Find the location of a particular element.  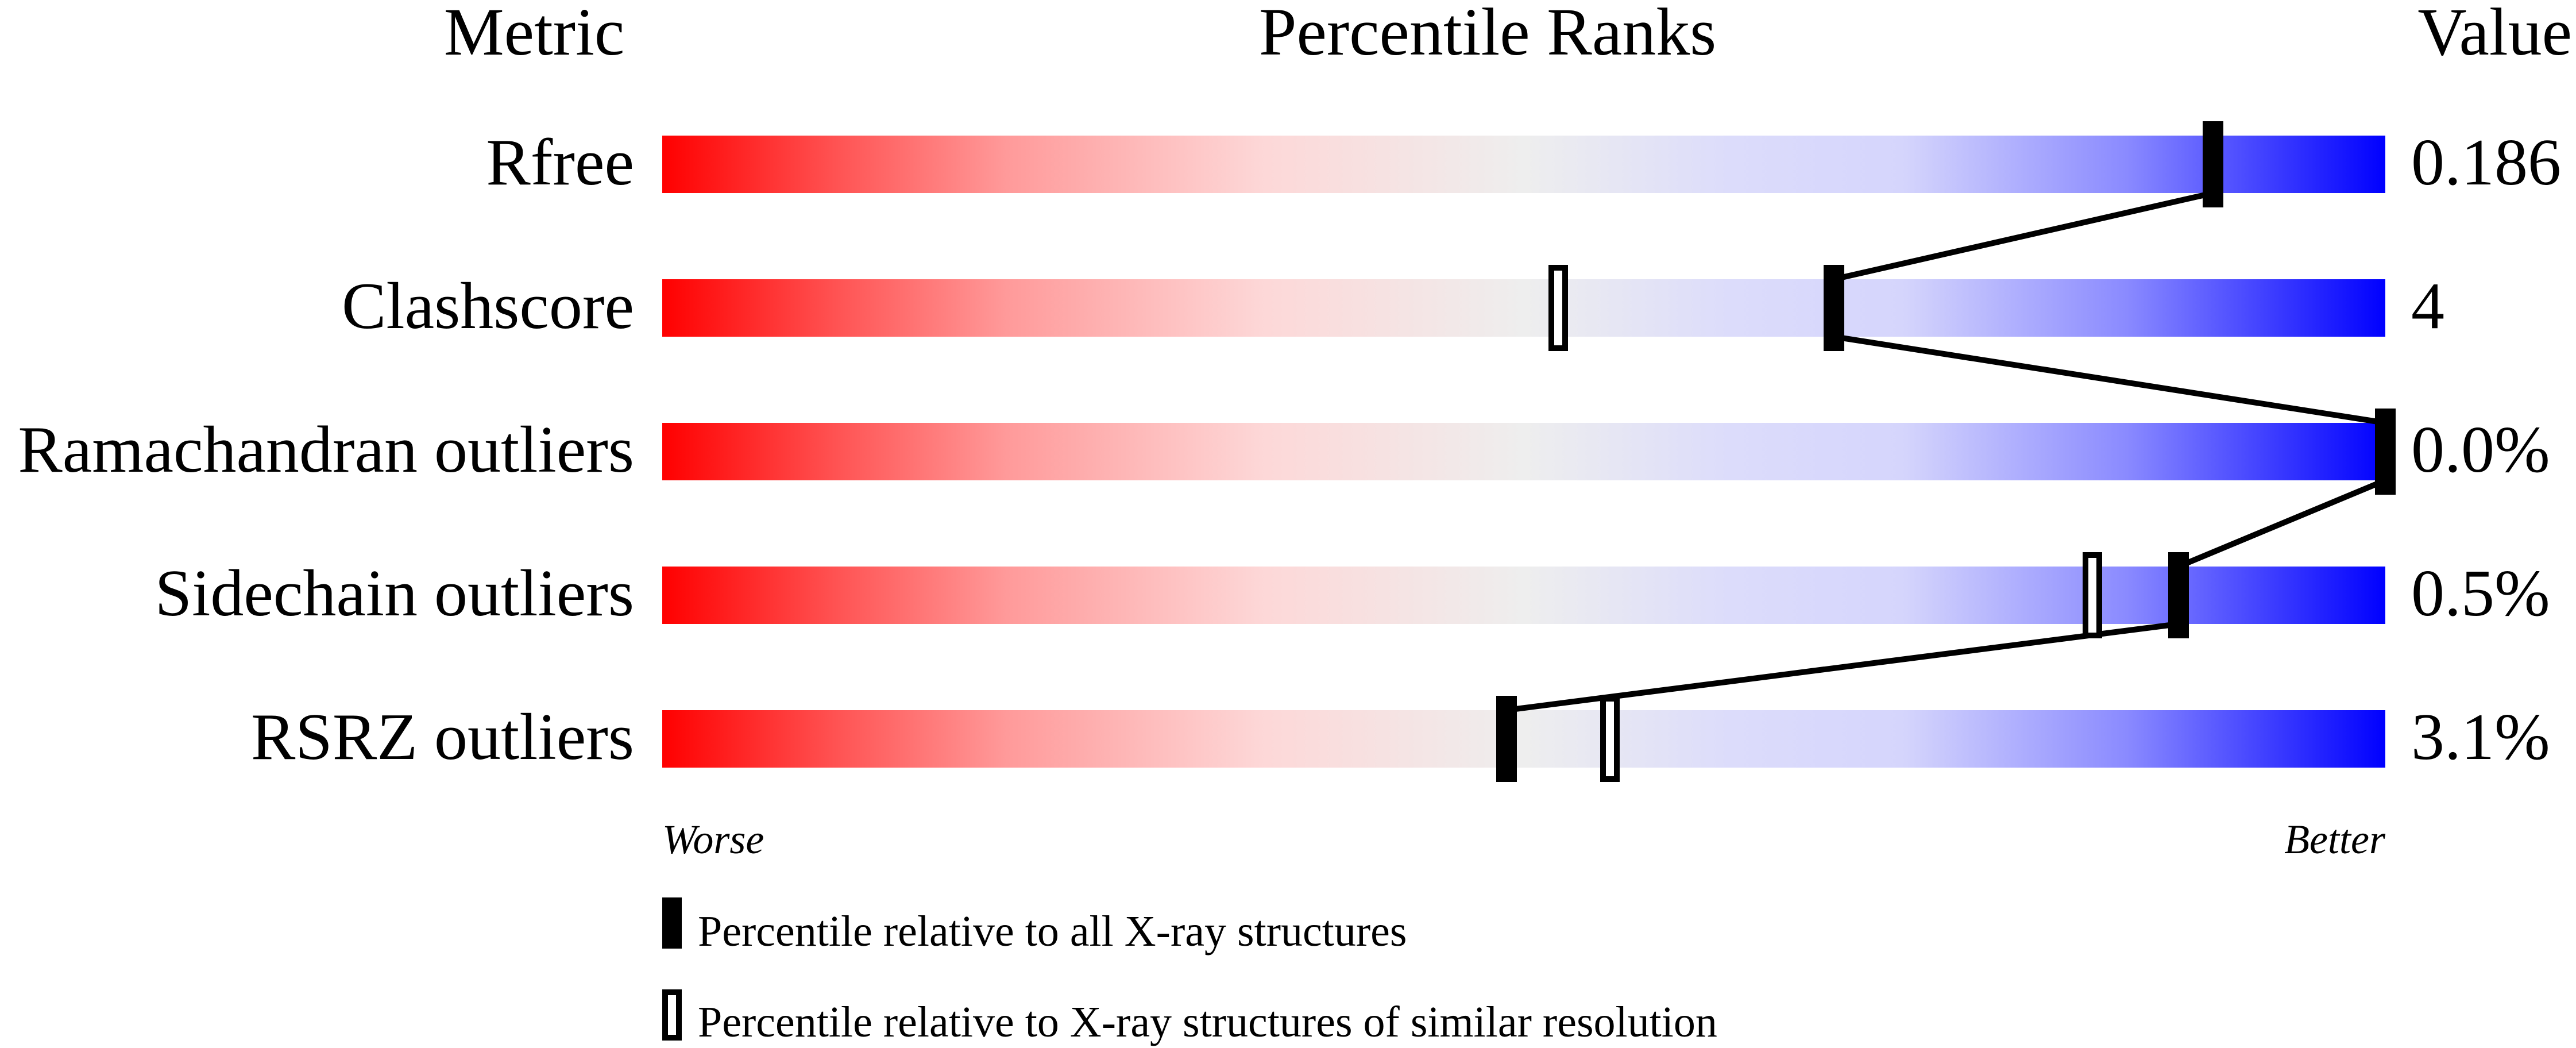

legend-open-marker-icon is located at coordinates (672, 1015).